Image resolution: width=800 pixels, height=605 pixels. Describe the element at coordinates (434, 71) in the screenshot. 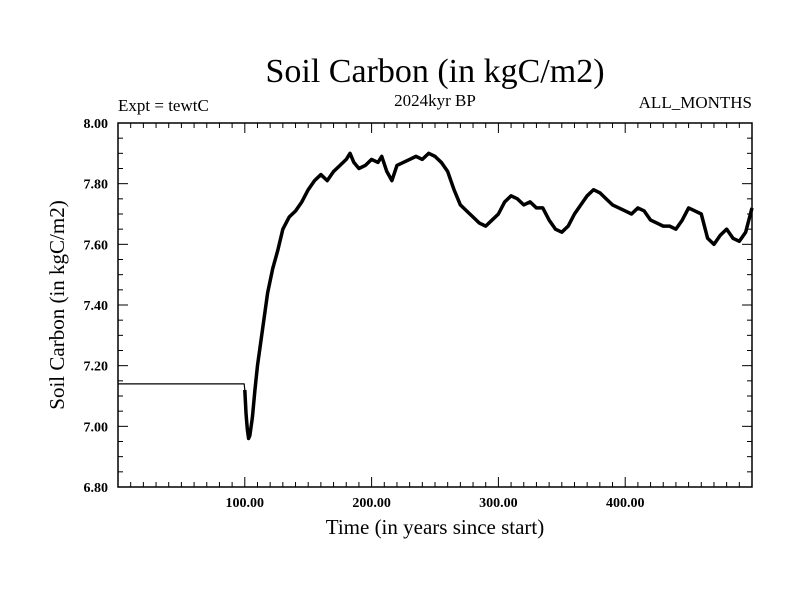

I see `chart-title: Soil Carbon (in kgC/m2)` at that location.